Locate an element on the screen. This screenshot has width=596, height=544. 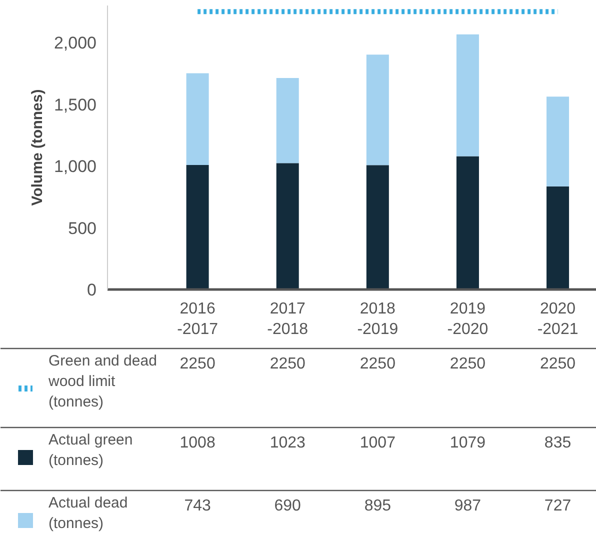
data-label: 690 is located at coordinates (288, 506).